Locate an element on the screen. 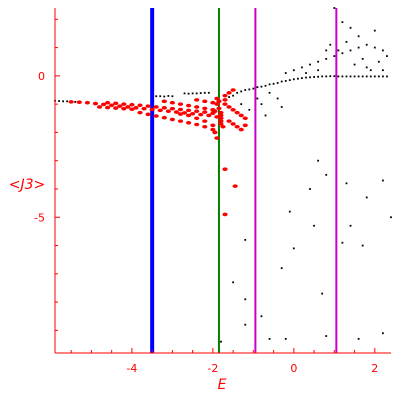  x-tick-label: -2 is located at coordinates (212, 368).